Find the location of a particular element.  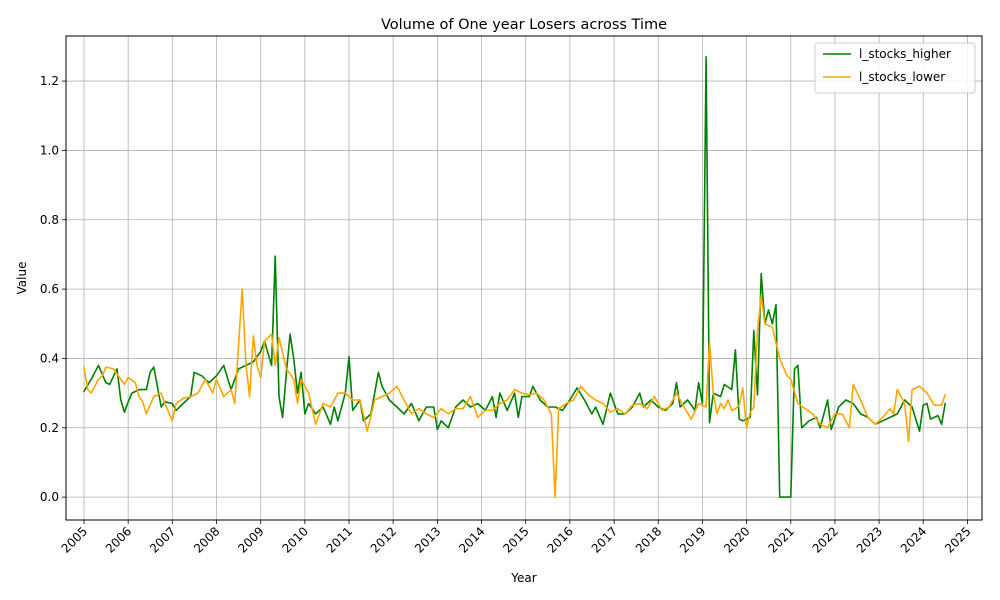

y-tick-label: 0.4 is located at coordinates (49, 358).